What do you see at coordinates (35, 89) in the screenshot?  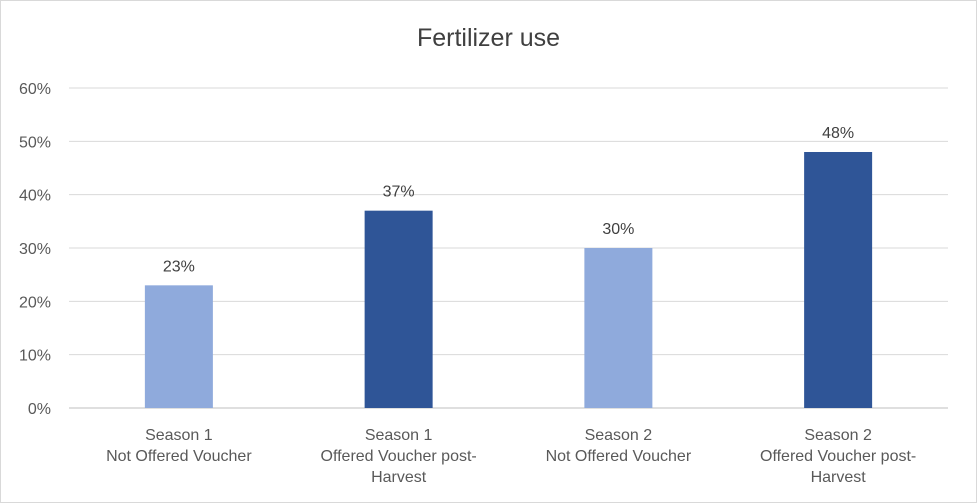 I see `y-tick-label: 60%` at bounding box center [35, 89].